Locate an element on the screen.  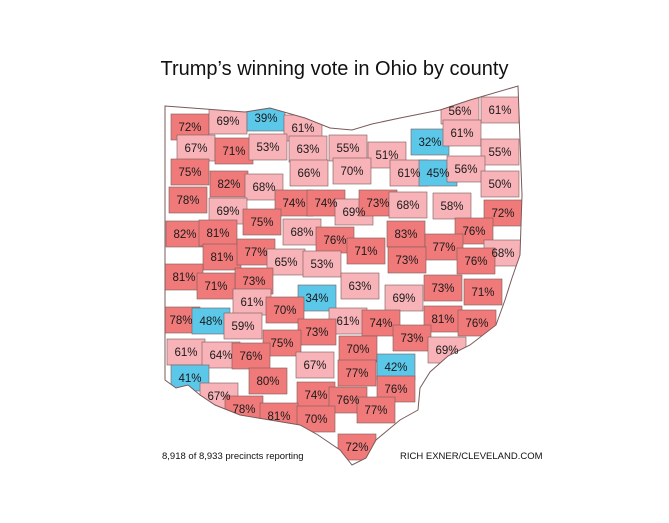
county-vote-label: 58% is located at coordinates (451, 207).